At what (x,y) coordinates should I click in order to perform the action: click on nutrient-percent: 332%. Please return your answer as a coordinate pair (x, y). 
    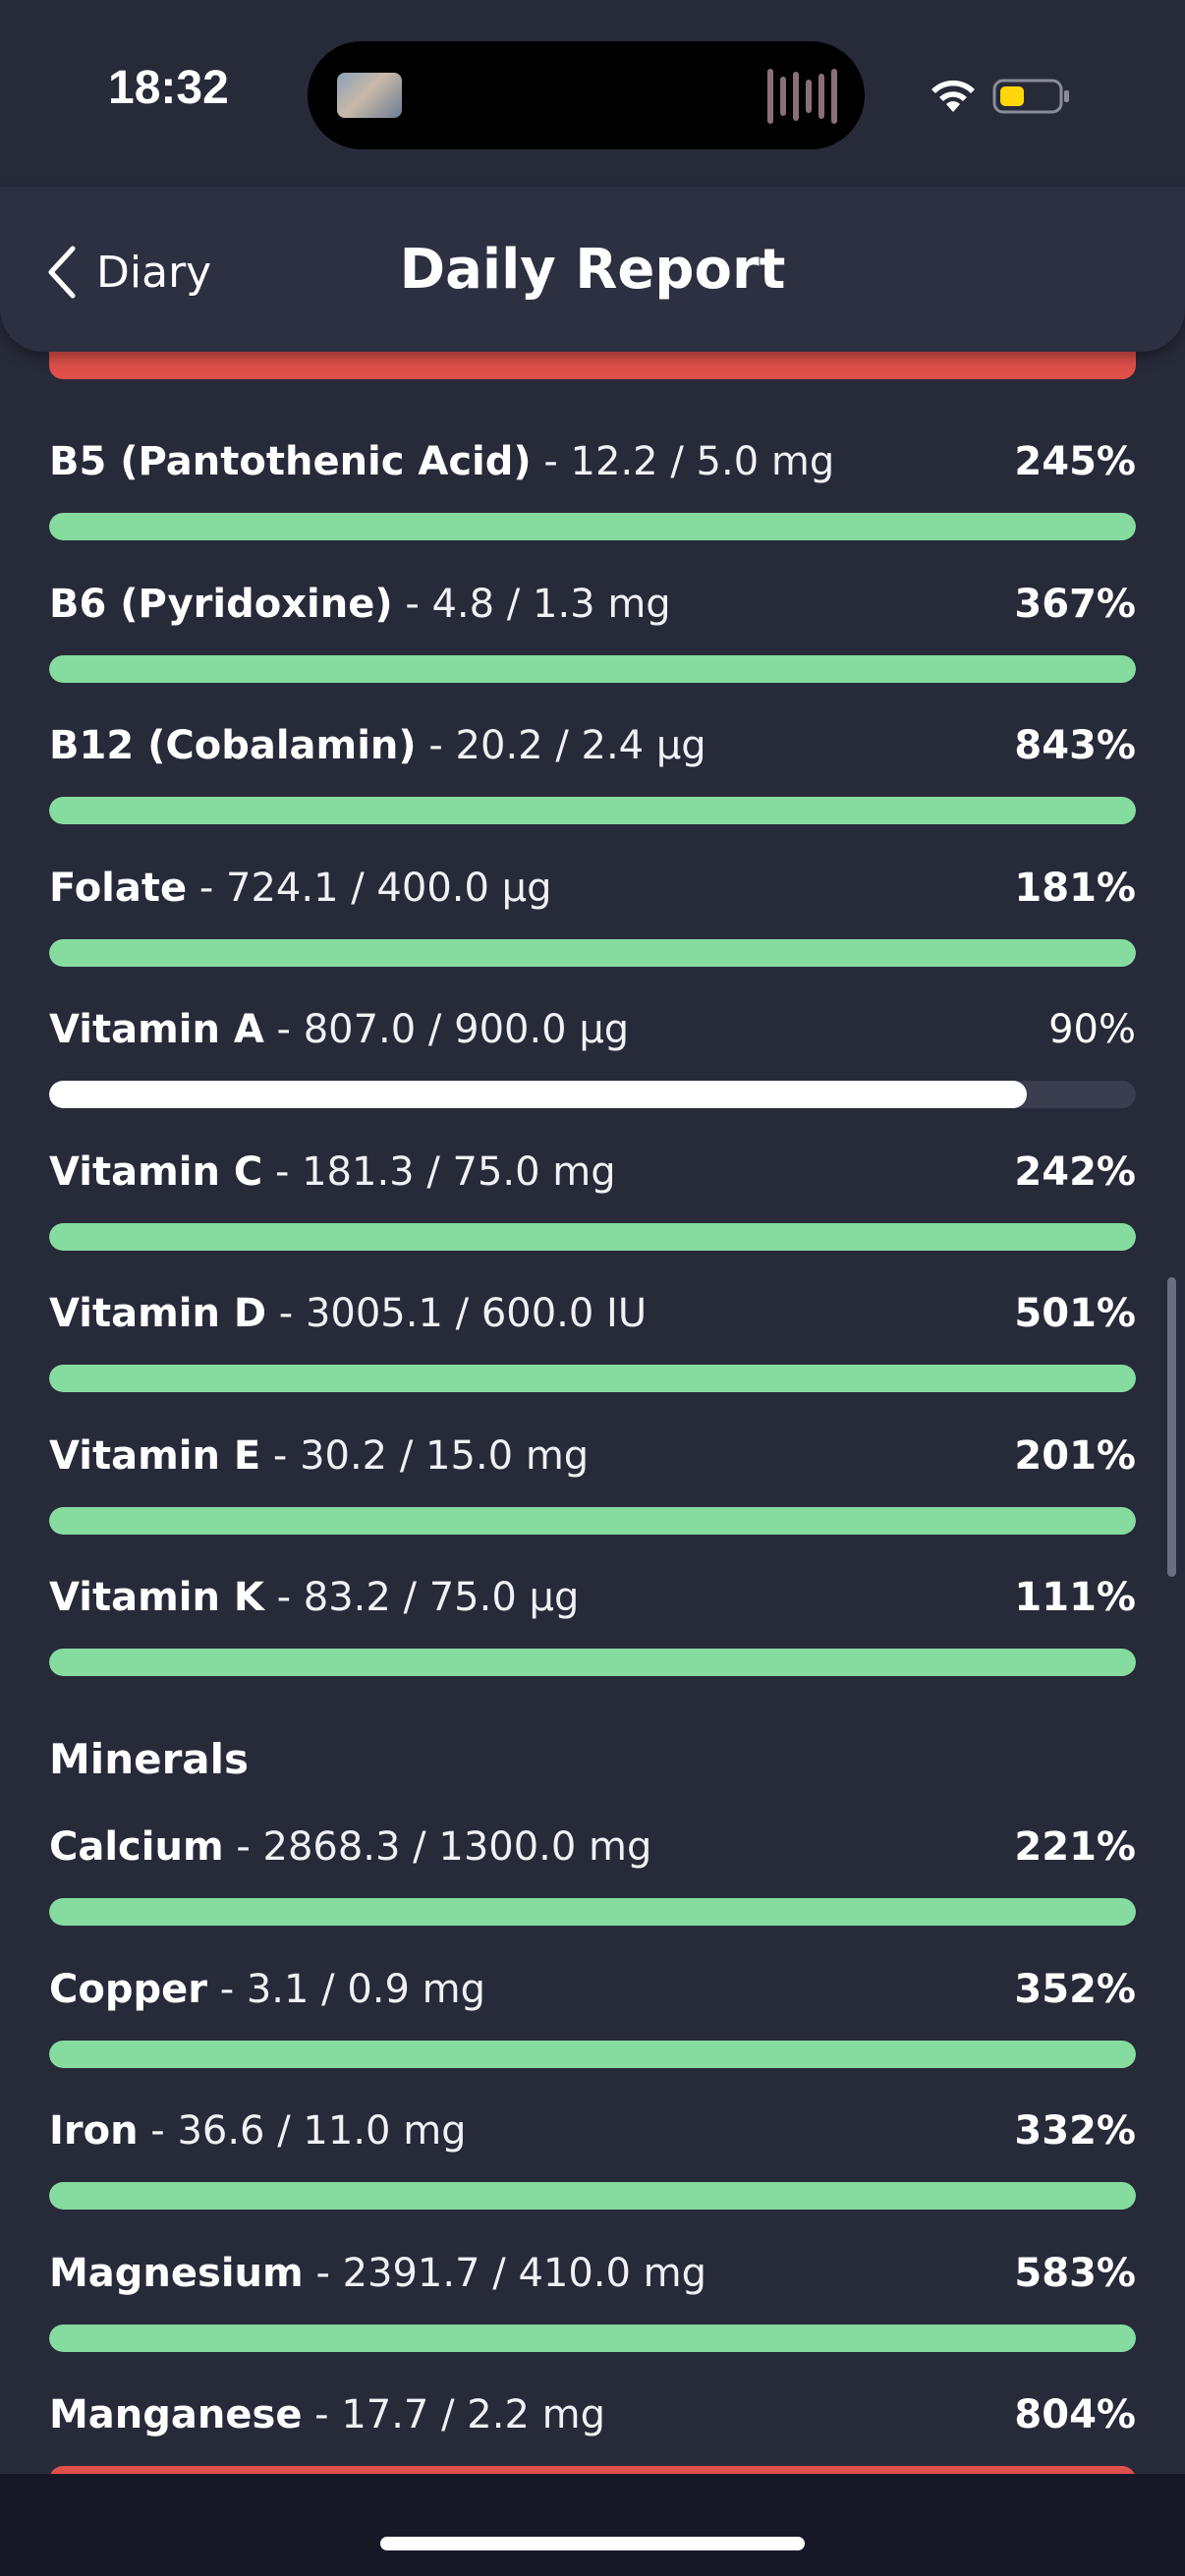
    Looking at the image, I should click on (1075, 2131).